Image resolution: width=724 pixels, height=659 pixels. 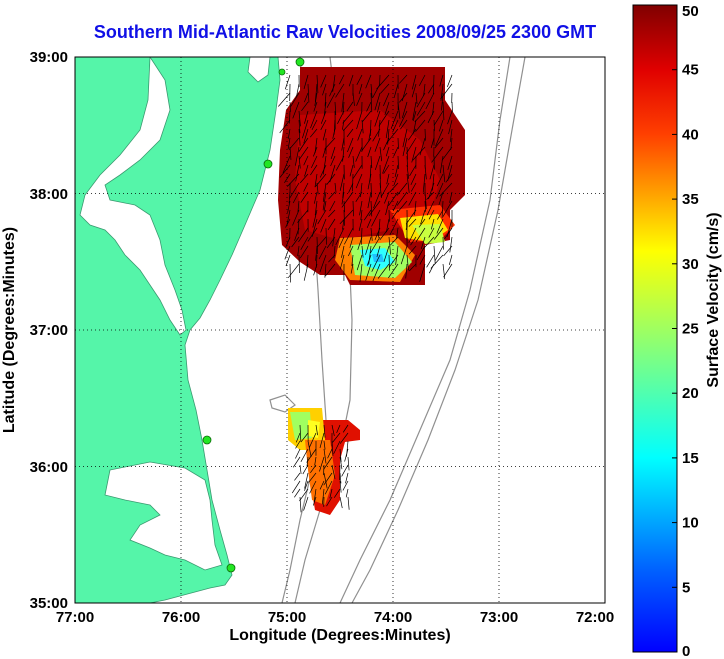 What do you see at coordinates (686, 587) in the screenshot?
I see `colorbar-tick-label: 5` at bounding box center [686, 587].